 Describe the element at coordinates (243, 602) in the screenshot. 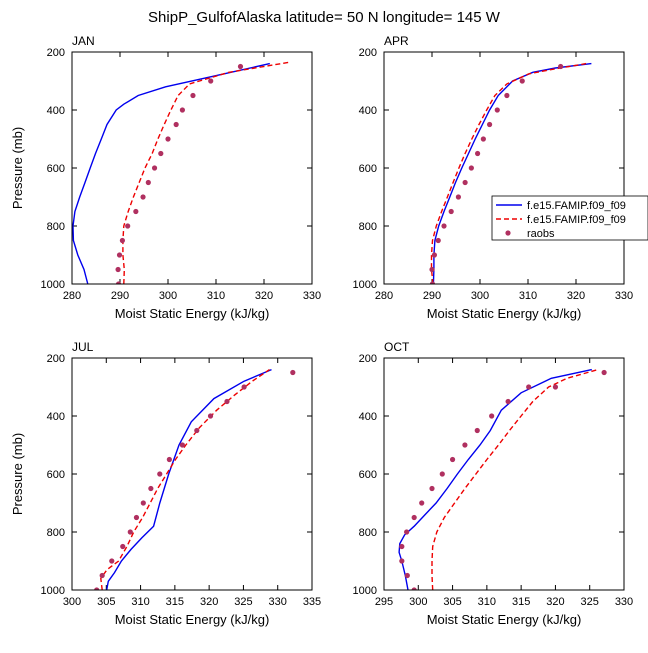

I see `x-tick-label: 325` at that location.